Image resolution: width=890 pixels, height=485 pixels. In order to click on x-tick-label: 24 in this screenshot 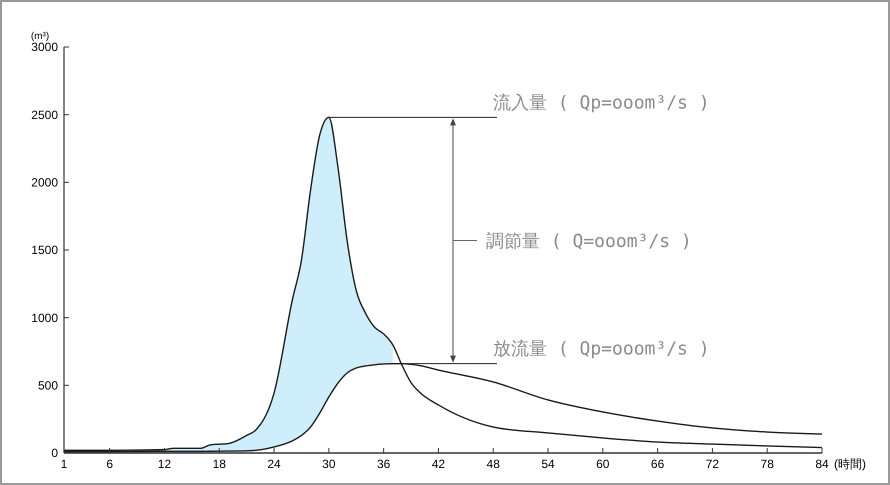, I will do `click(274, 464)`.